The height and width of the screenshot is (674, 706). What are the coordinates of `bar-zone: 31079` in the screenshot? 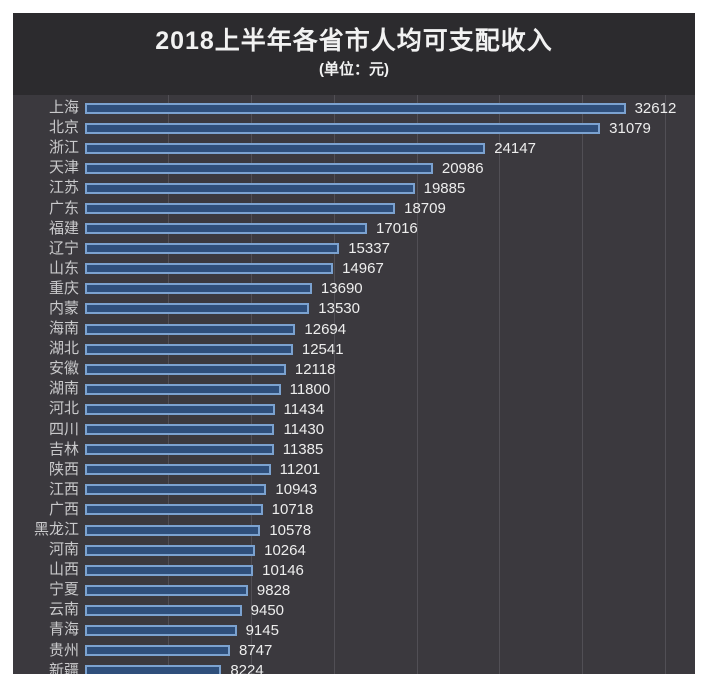 It's located at (390, 128).